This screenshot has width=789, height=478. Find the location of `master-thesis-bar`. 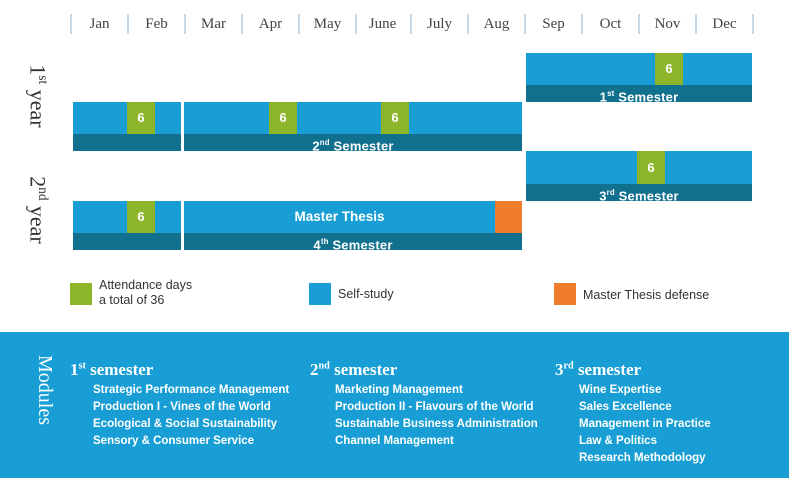

master-thesis-bar is located at coordinates (353, 217).